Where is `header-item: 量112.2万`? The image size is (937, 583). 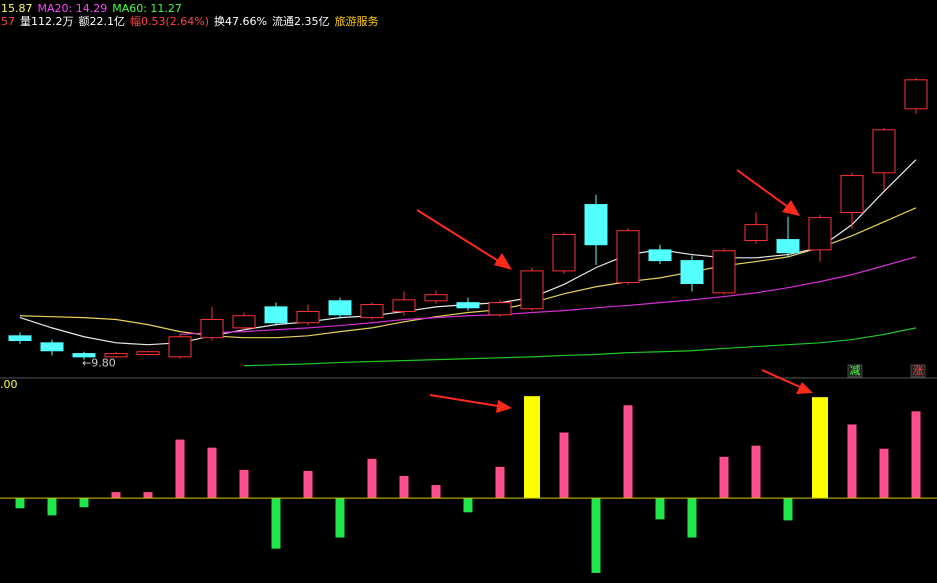 header-item: 量112.2万 is located at coordinates (47, 21).